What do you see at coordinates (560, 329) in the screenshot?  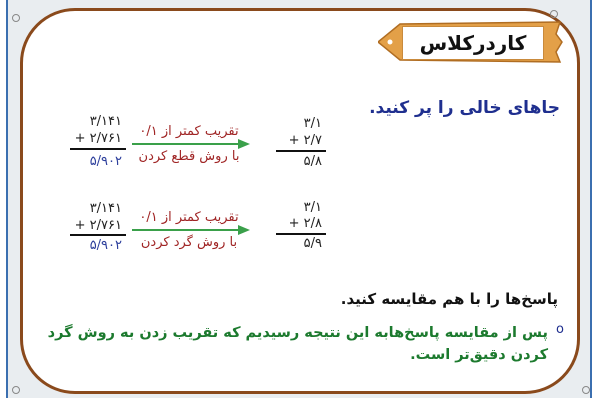 I see `bullet-icon: o` at bounding box center [560, 329].